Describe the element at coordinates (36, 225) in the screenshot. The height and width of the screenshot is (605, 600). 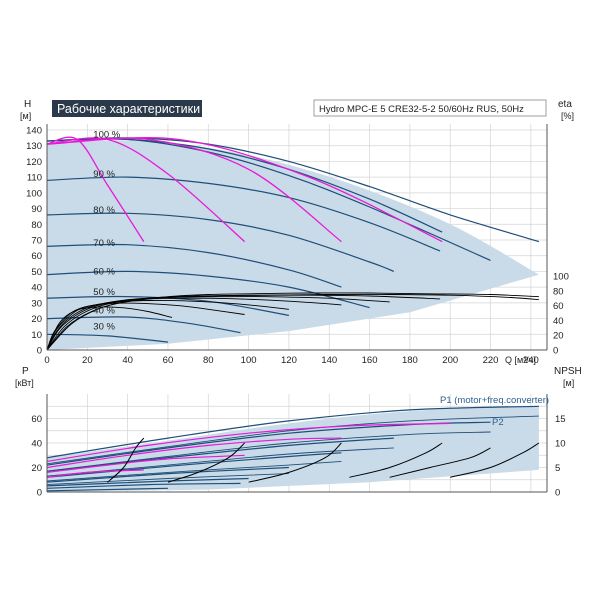
I see `h-tick-label: 80` at that location.